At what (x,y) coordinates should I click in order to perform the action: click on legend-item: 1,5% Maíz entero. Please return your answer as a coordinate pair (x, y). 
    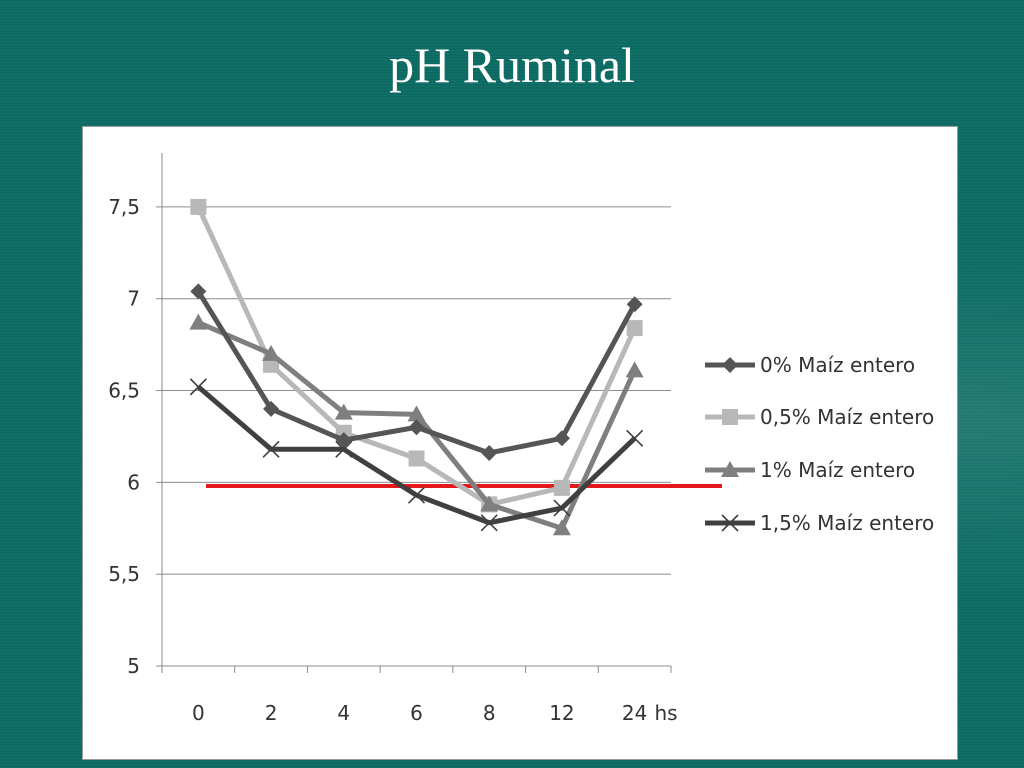
    Looking at the image, I should click on (819, 523).